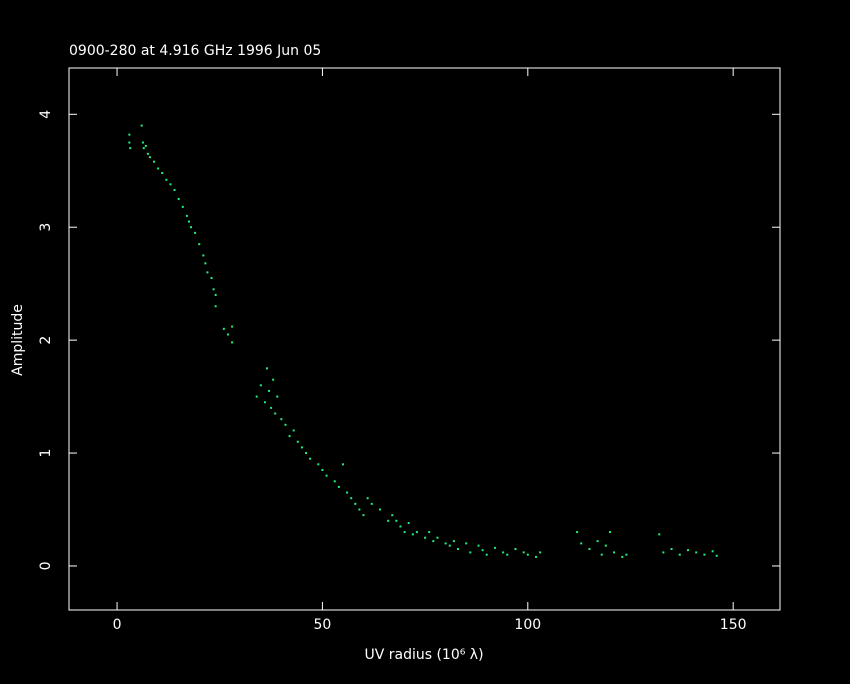 This screenshot has height=684, width=850. What do you see at coordinates (117, 625) in the screenshot?
I see `x-tick-label: 0` at bounding box center [117, 625].